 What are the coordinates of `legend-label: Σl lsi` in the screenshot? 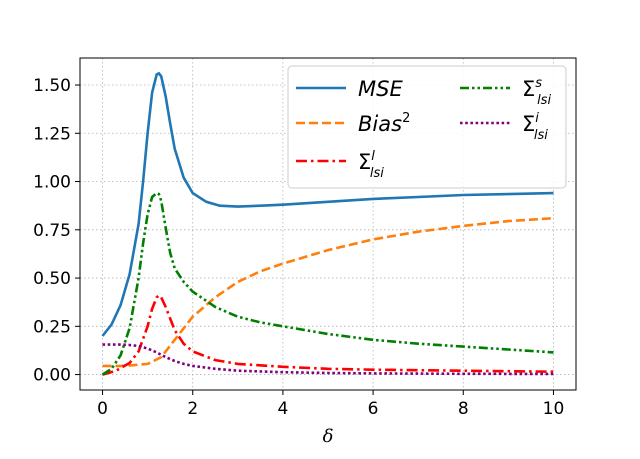 It's located at (371, 165).